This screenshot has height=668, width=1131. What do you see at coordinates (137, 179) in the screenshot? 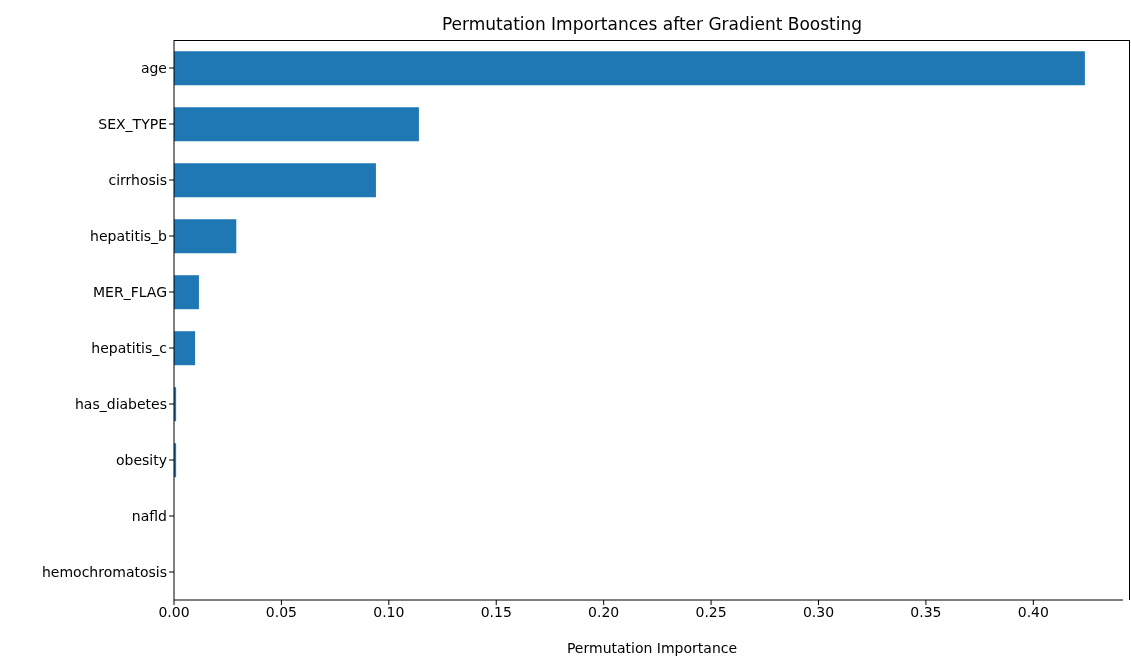
I see `y-tick-label: cirrhosis` at bounding box center [137, 179].